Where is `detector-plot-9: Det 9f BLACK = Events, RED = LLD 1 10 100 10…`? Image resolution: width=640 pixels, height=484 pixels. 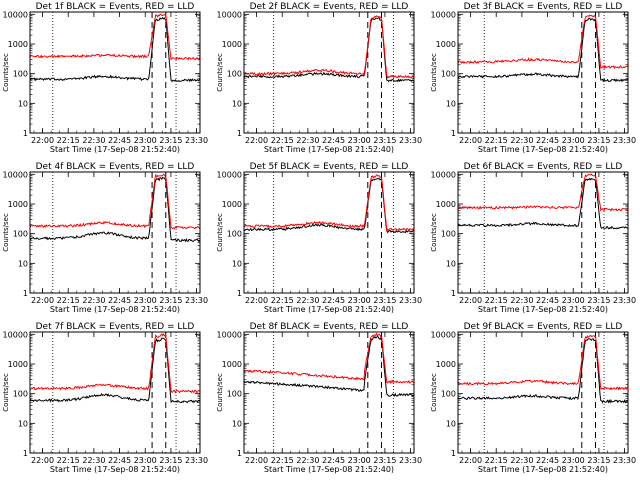
detector-plot-9: Det 9f BLACK = Events, RED = LLD 1 10 100 10… is located at coordinates (533, 398).